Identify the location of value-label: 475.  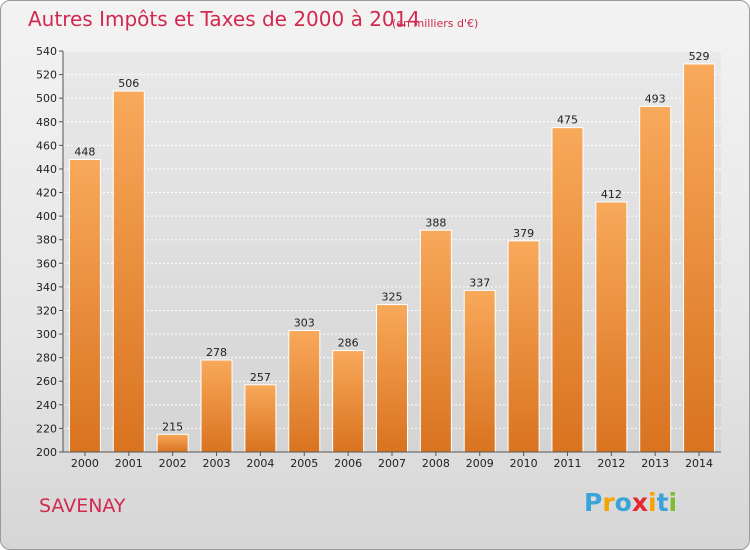
(567, 120).